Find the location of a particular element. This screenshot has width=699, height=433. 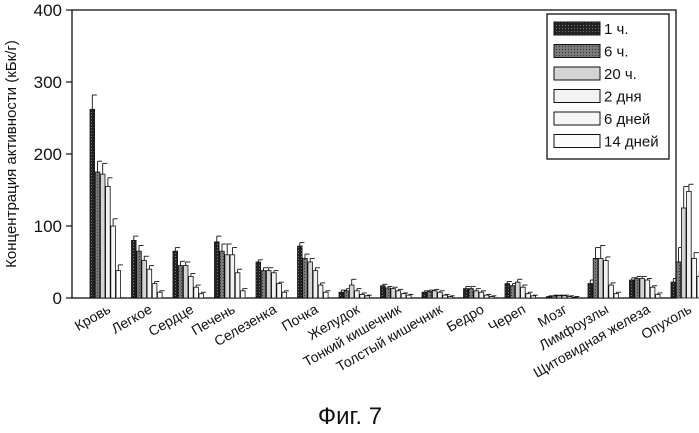

y-tick-label: 200 is located at coordinates (48, 154).